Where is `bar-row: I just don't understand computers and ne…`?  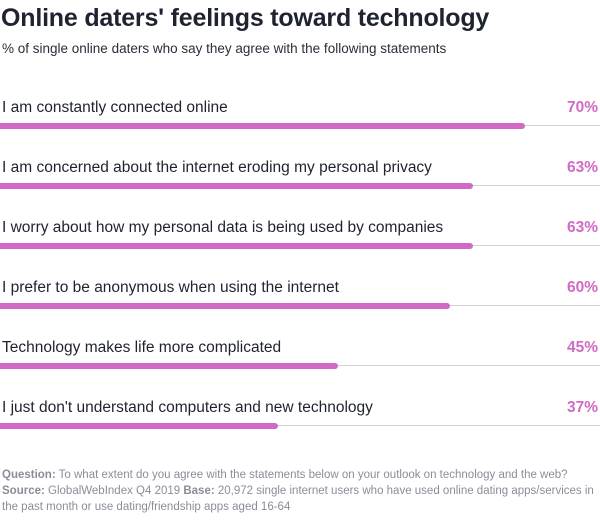 bar-row: I just don't understand computers and ne… is located at coordinates (300, 417).